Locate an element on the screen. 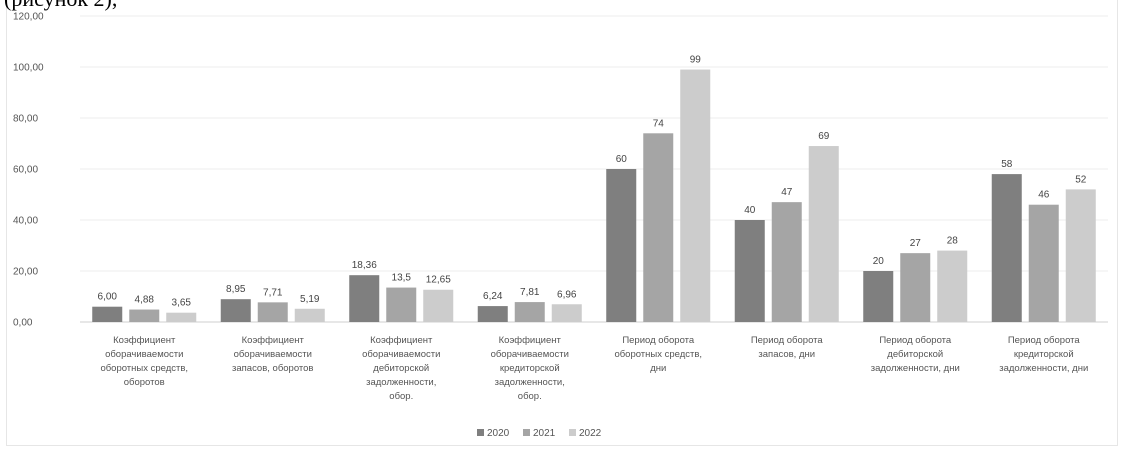 This screenshot has height=452, width=1123. data-label: 7,81 is located at coordinates (530, 292).